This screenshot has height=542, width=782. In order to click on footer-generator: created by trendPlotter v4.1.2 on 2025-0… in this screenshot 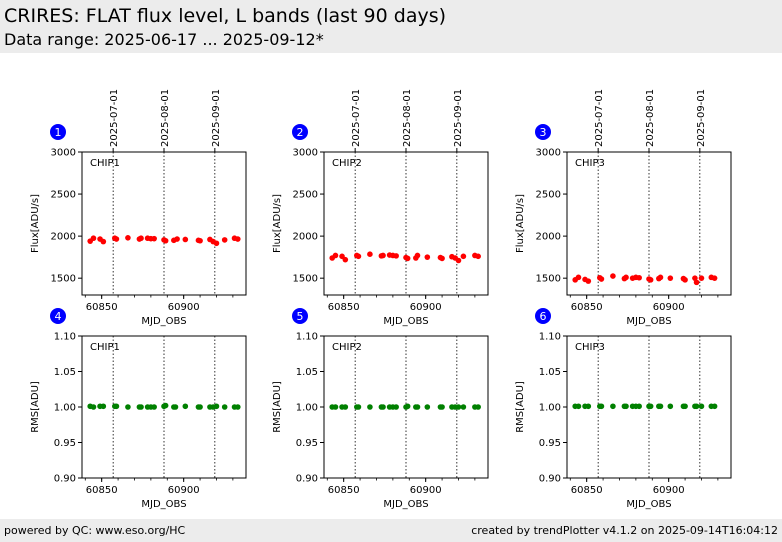, I will do `click(624, 530)`.